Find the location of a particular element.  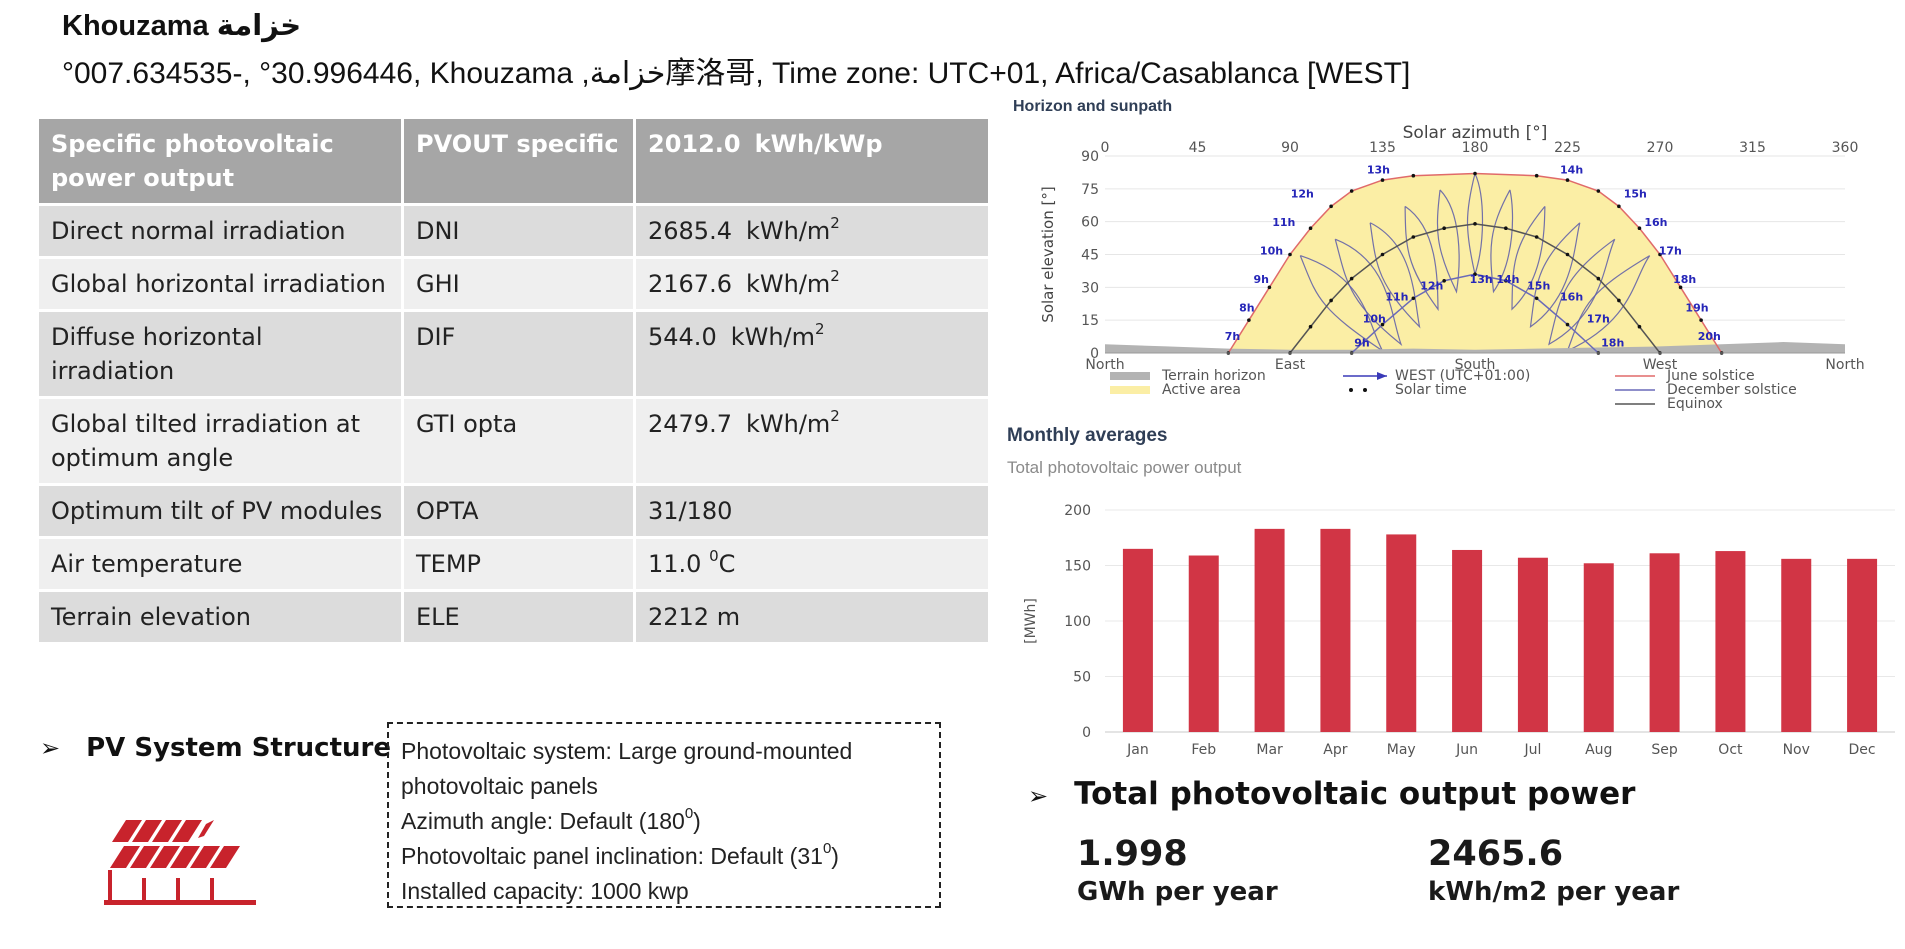

pv-azimuth: Azimuth angle: Default (1800) is located at coordinates (664, 821).